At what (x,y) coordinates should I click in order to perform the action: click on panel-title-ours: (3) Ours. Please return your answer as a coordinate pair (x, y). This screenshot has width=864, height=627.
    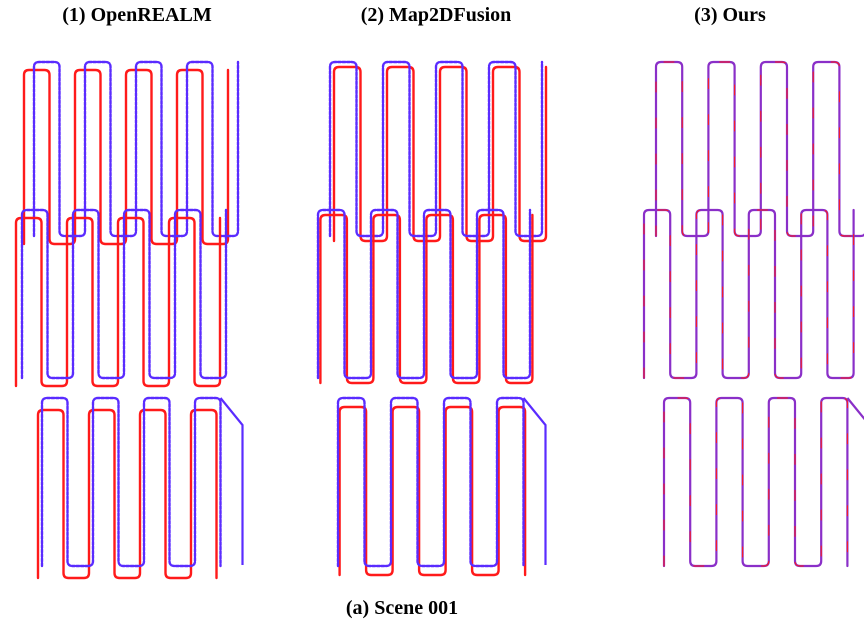
    Looking at the image, I should click on (730, 15).